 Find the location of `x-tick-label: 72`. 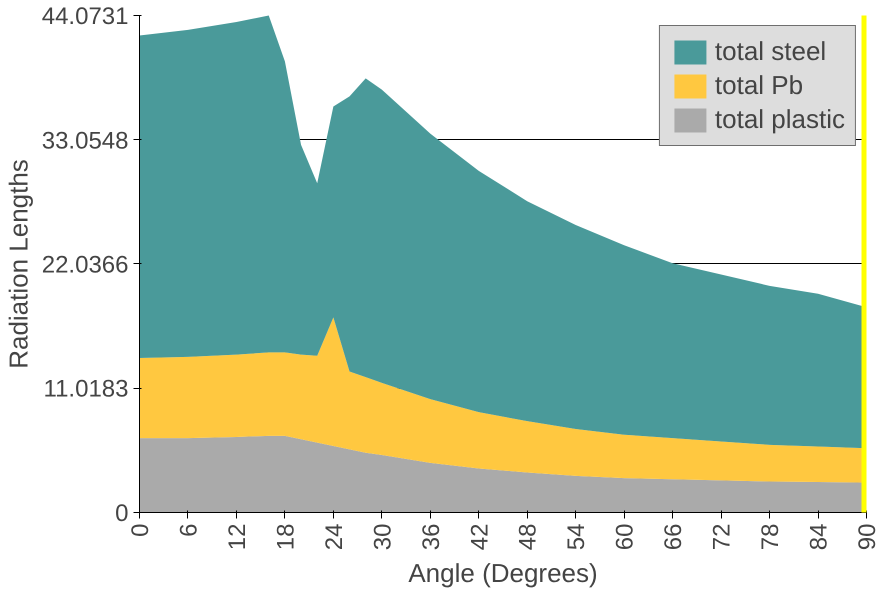

x-tick-label: 72 is located at coordinates (722, 536).